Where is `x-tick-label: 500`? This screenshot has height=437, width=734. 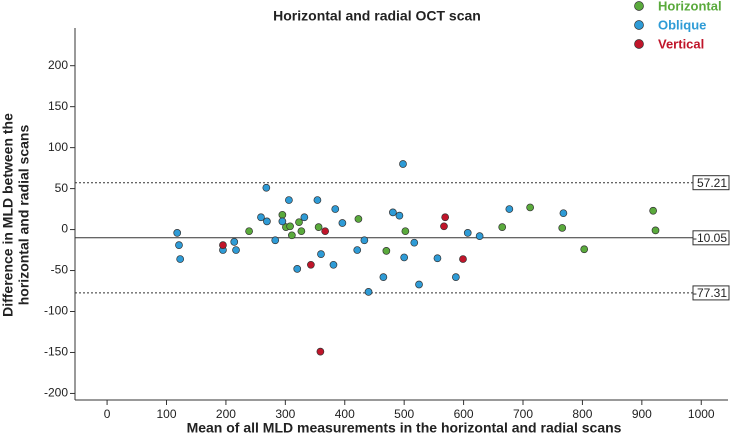 x-tick-label: 500 is located at coordinates (404, 414).